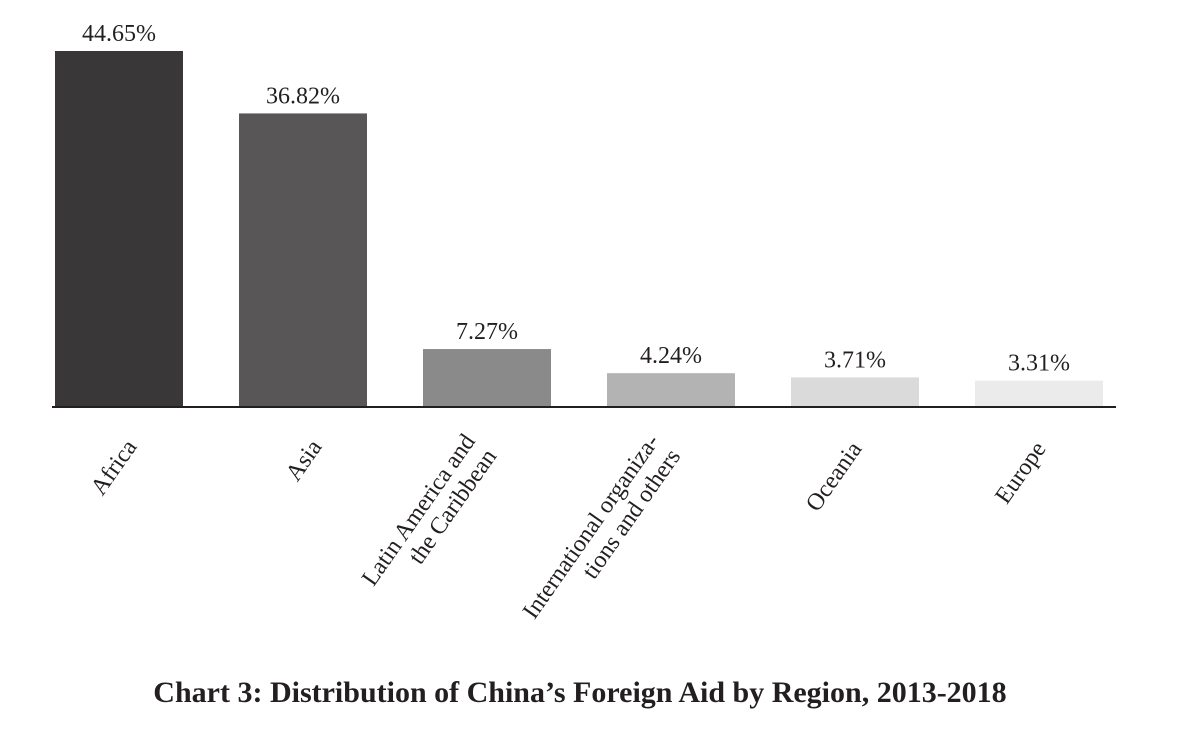 This screenshot has width=1200, height=743. I want to click on category-label-line: Europe, so click(1020, 473).